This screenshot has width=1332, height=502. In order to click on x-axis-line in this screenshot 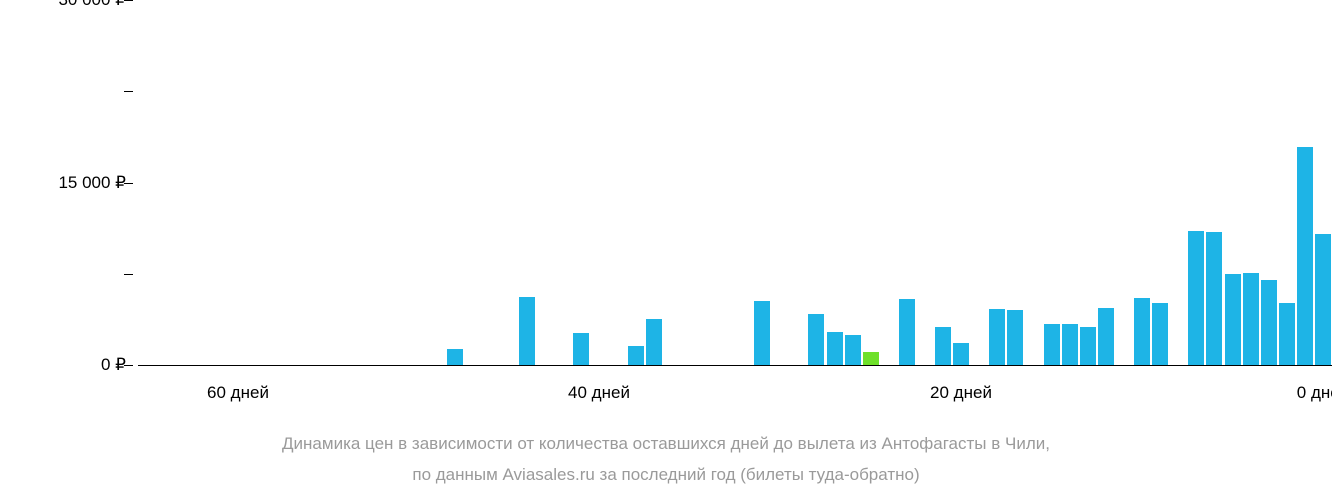, I will do `click(735, 365)`.